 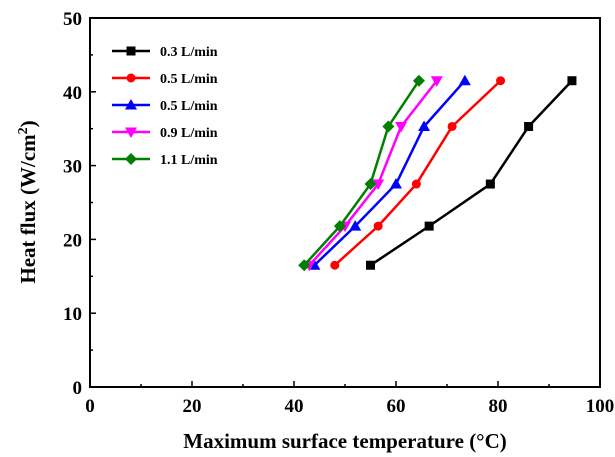 I want to click on x-tick-label: 60, so click(x=396, y=406).